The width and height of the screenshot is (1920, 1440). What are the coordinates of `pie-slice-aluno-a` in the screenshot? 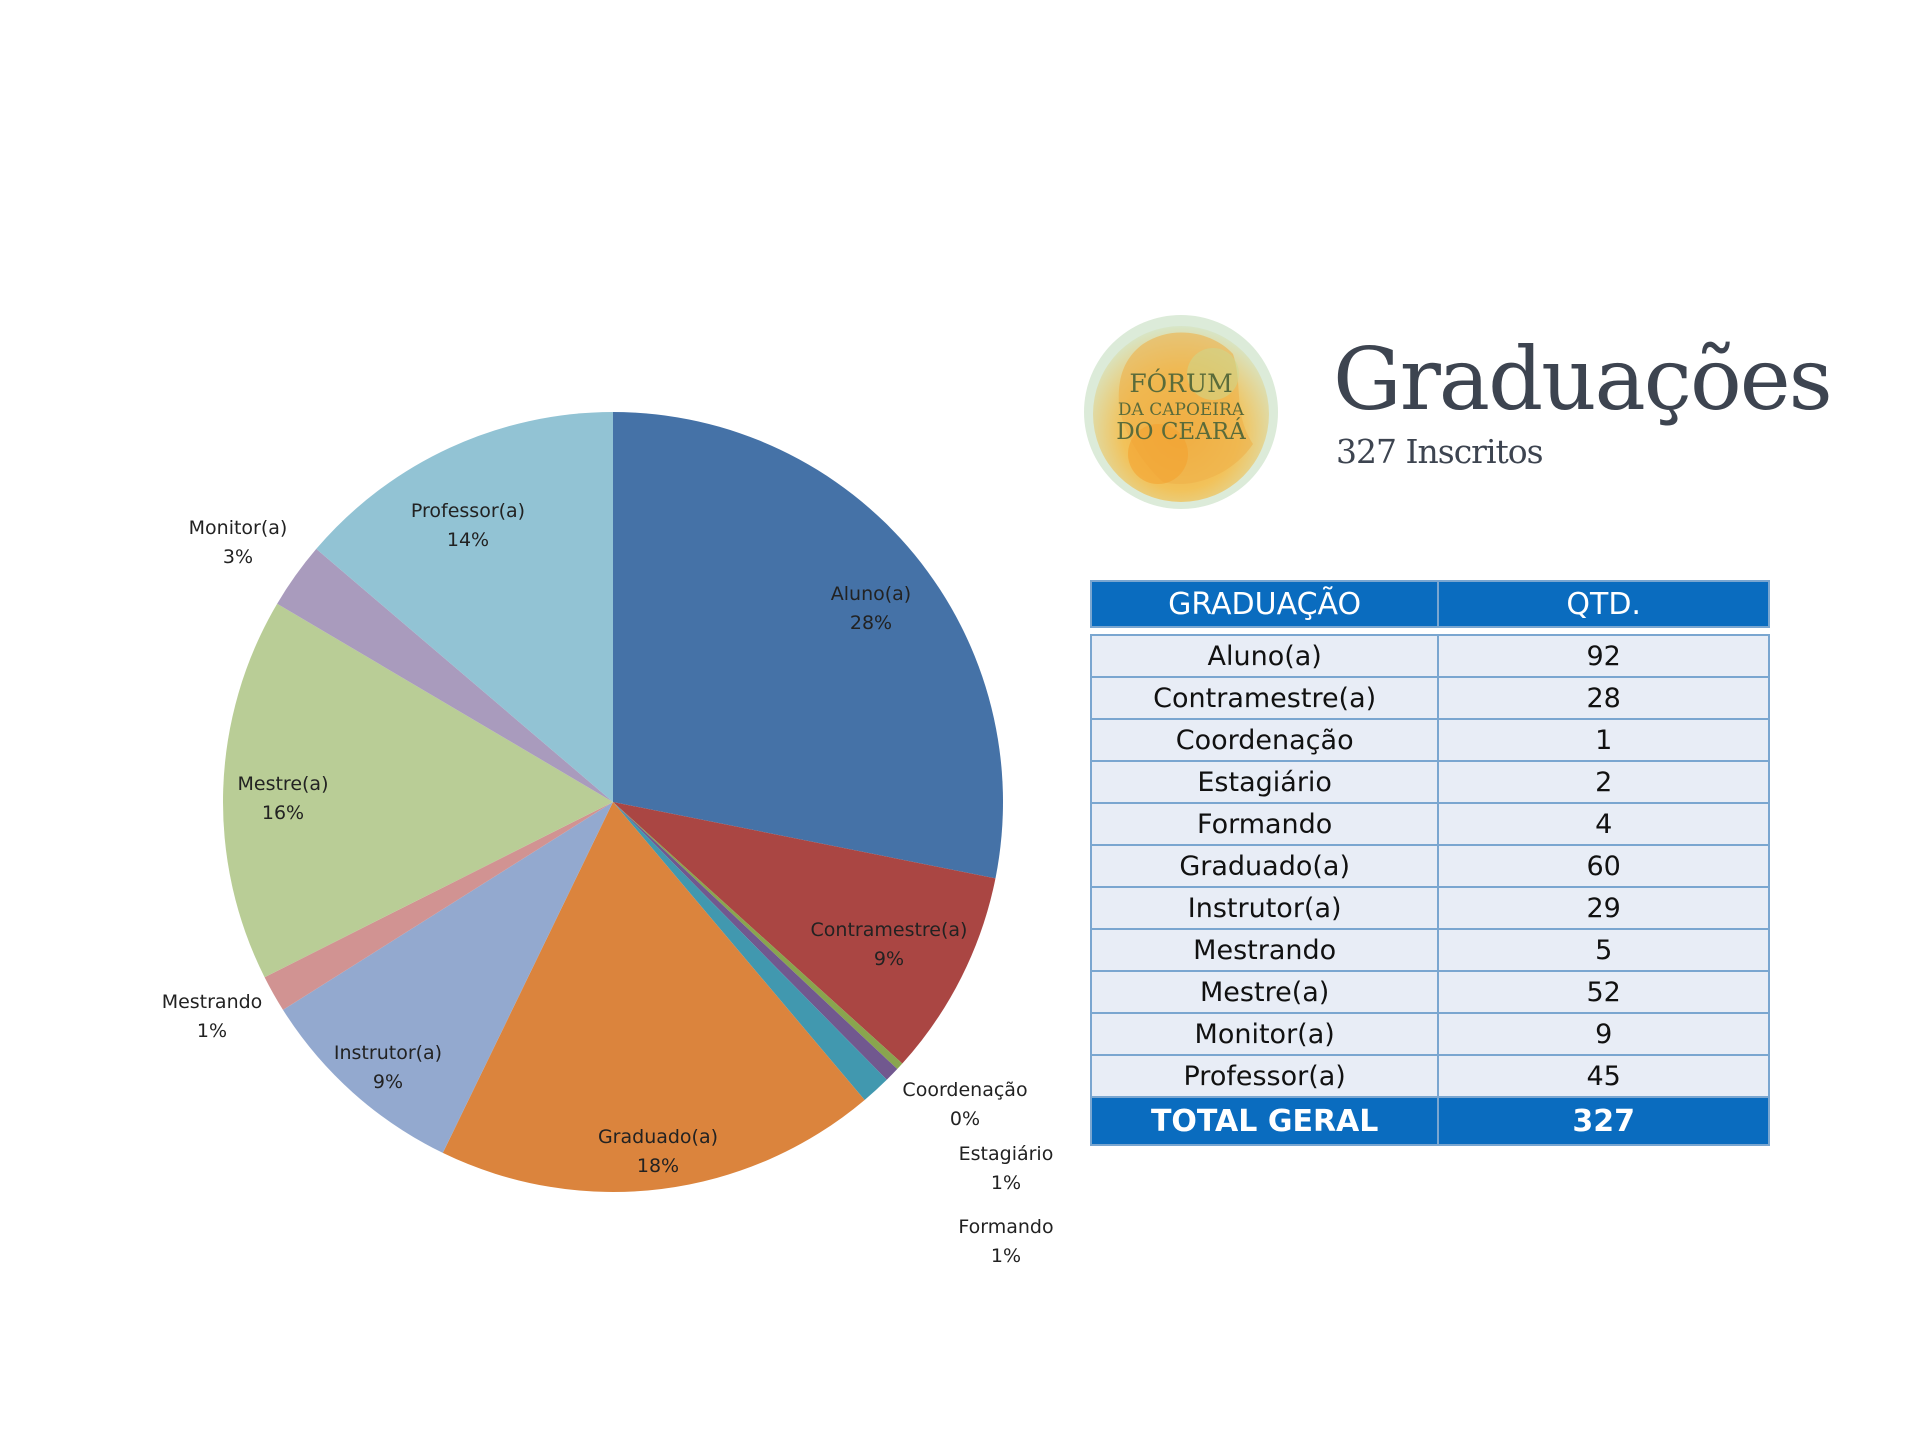 It's located at (808, 645).